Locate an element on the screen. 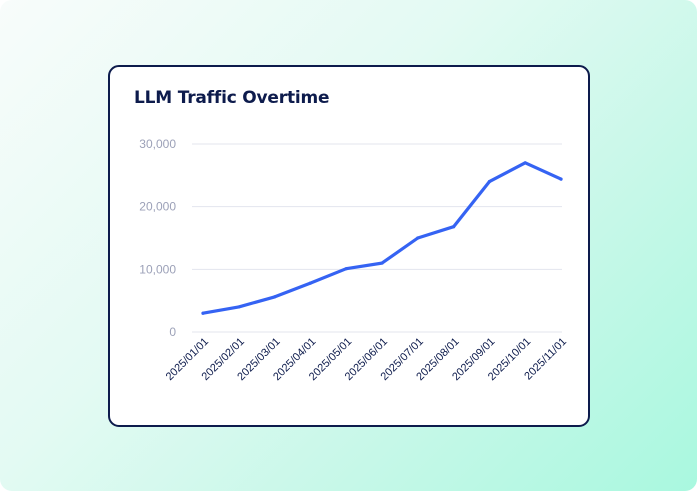  y-axis-ticks: 0 10,000 20,000 30,000 is located at coordinates (157, 238).